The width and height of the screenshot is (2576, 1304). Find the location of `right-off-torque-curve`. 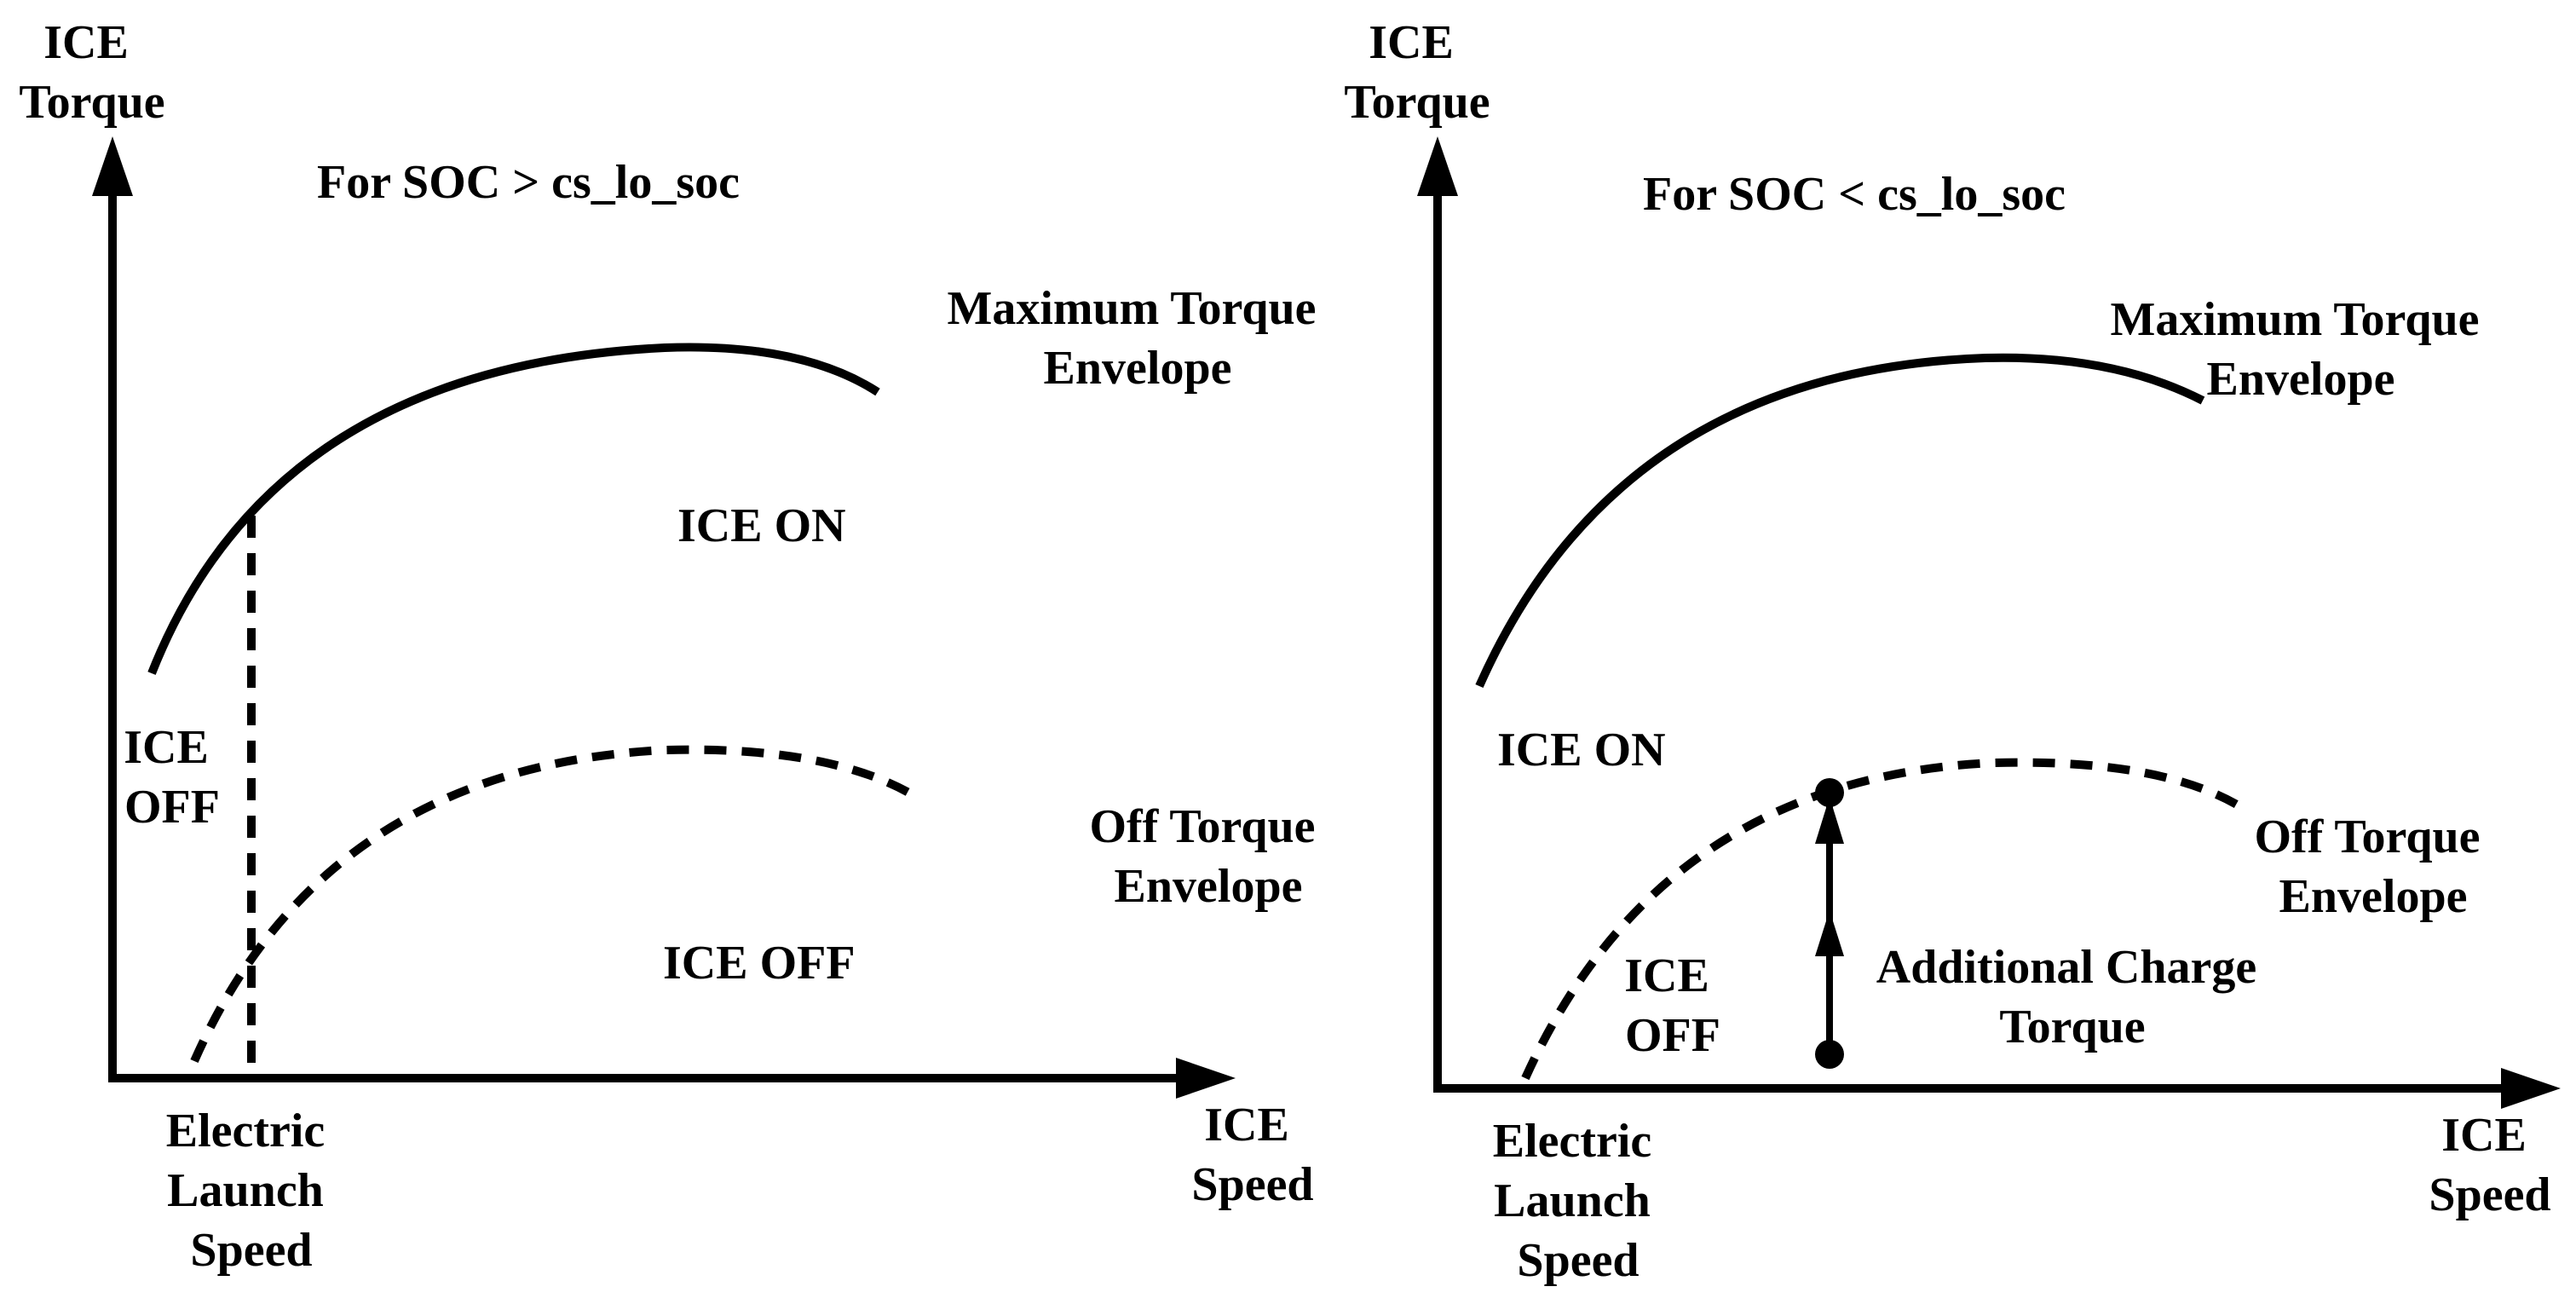

right-off-torque-curve is located at coordinates (1884, 919).